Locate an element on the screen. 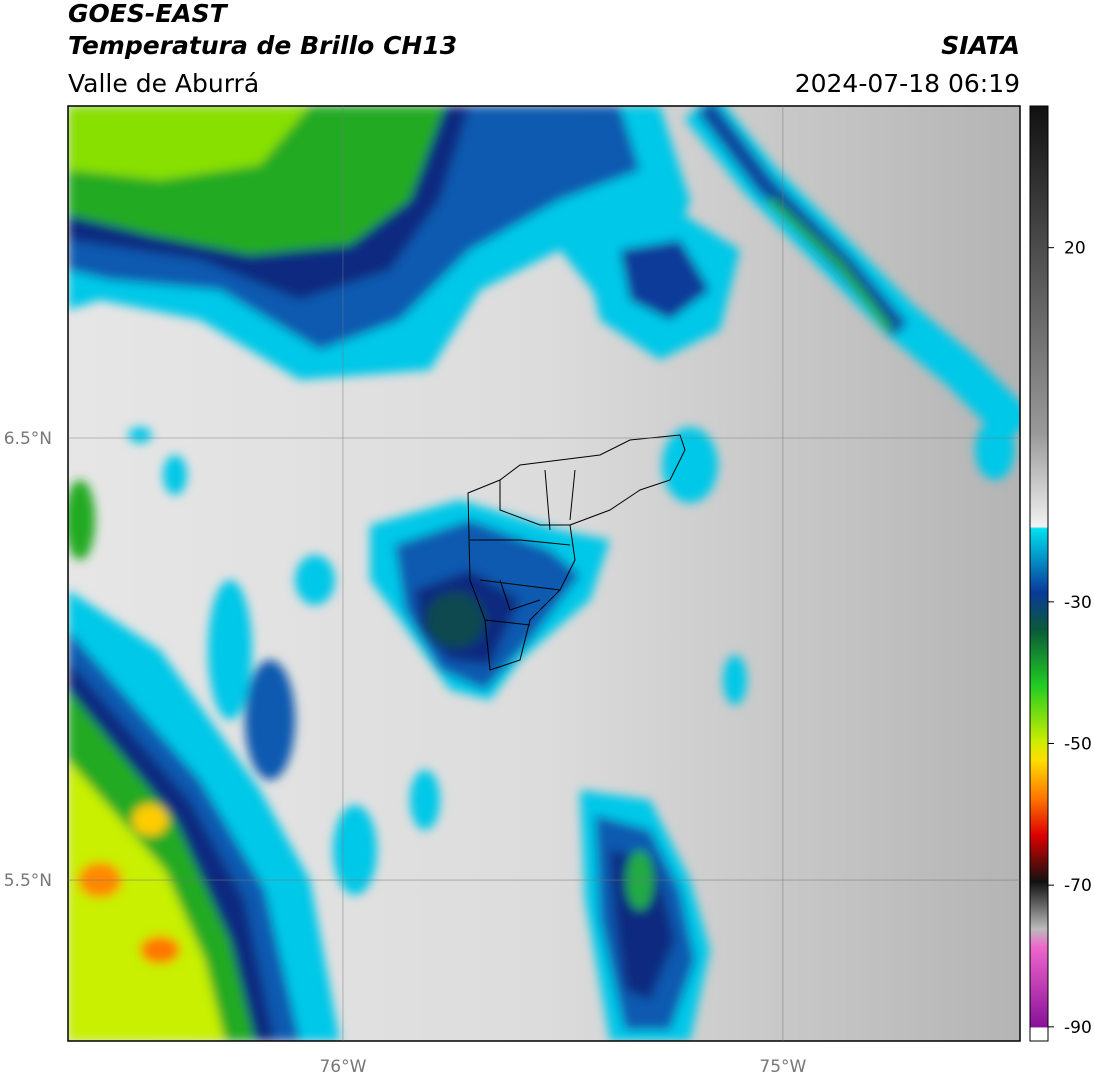 The height and width of the screenshot is (1078, 1094). colorbar-tick-label: -70 is located at coordinates (1078, 886).